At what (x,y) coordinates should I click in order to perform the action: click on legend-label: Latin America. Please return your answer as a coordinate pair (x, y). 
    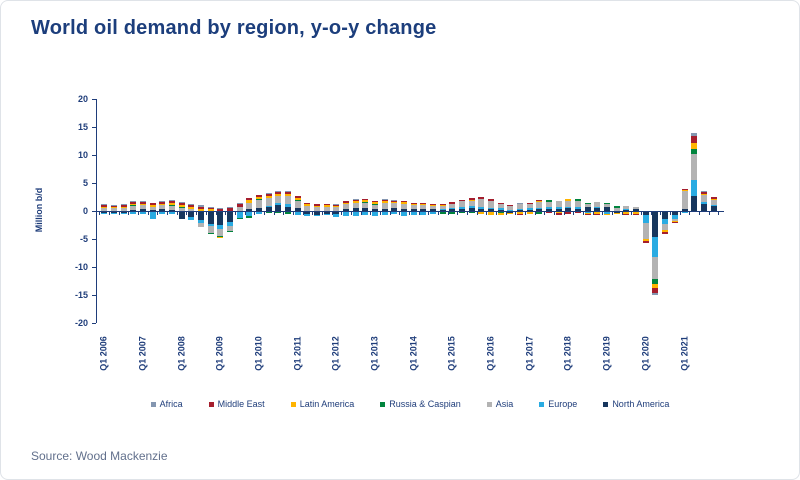
    Looking at the image, I should click on (327, 404).